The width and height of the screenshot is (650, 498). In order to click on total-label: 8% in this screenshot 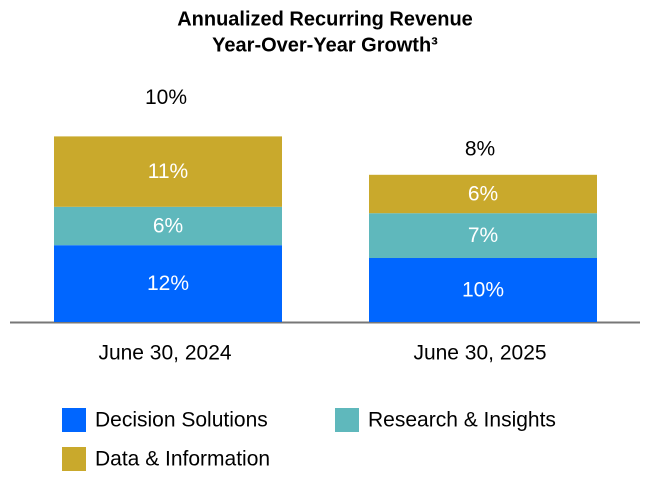, I will do `click(480, 148)`.